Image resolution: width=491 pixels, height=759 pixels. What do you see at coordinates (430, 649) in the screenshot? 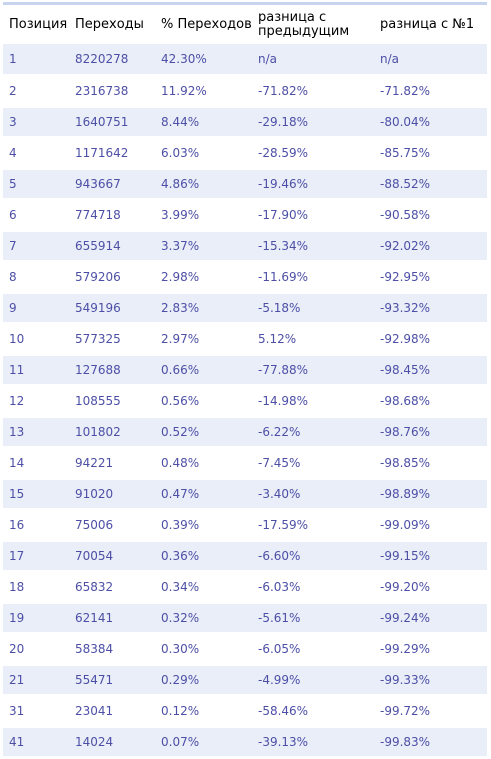
I see `cell-diff-first: -99.29%` at bounding box center [430, 649].